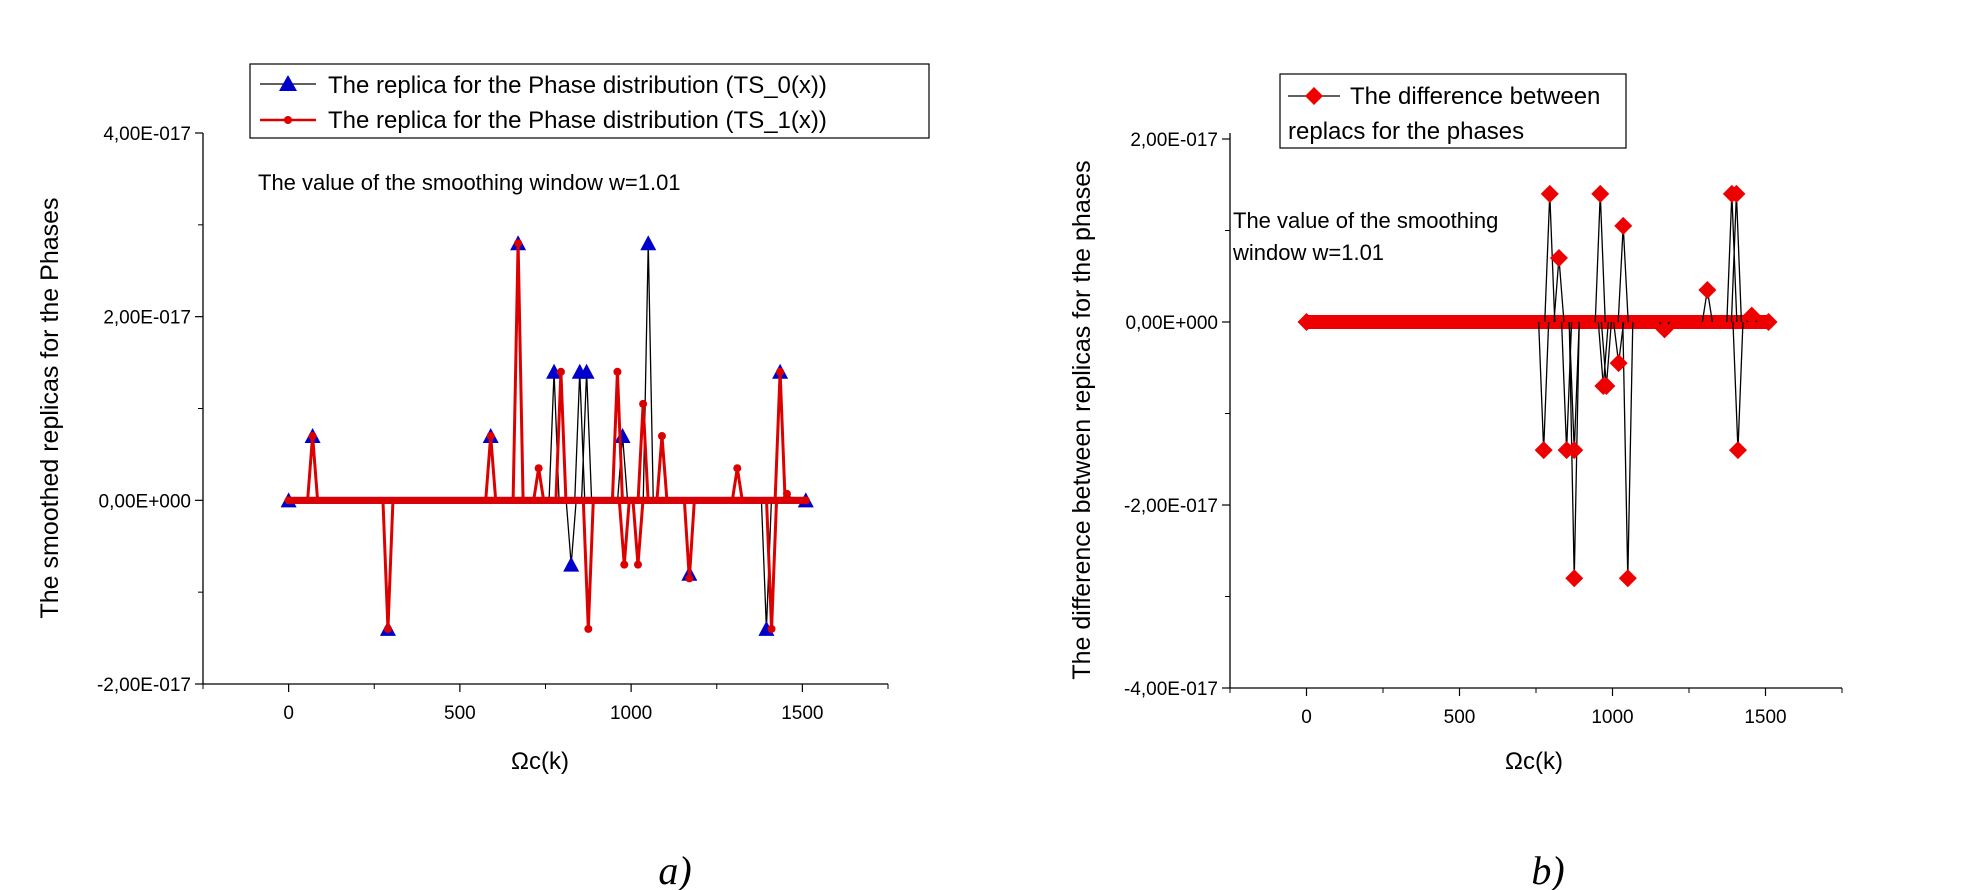 This screenshot has width=1983, height=890. What do you see at coordinates (147, 134) in the screenshot?
I see `chart-a-y-tick-label: 4,00E-017` at bounding box center [147, 134].